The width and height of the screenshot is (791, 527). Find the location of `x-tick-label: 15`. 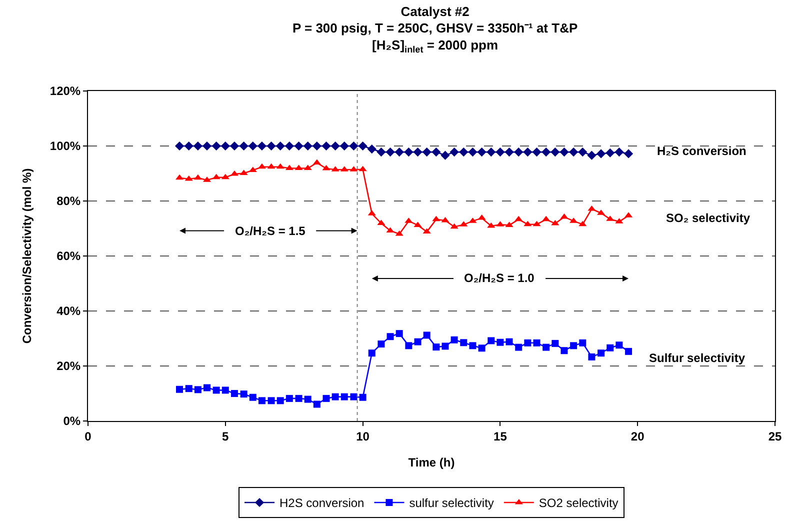

x-tick-label: 15 is located at coordinates (501, 436).